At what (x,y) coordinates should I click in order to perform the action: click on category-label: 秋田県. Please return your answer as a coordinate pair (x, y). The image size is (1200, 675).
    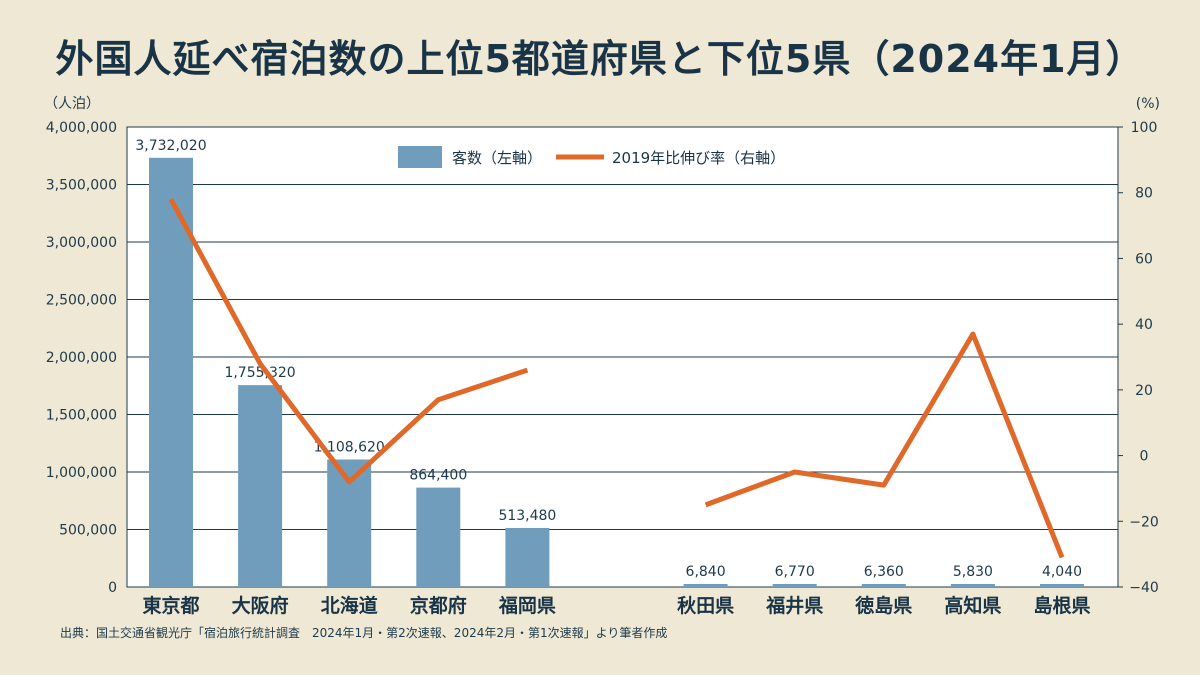
    Looking at the image, I should click on (705, 605).